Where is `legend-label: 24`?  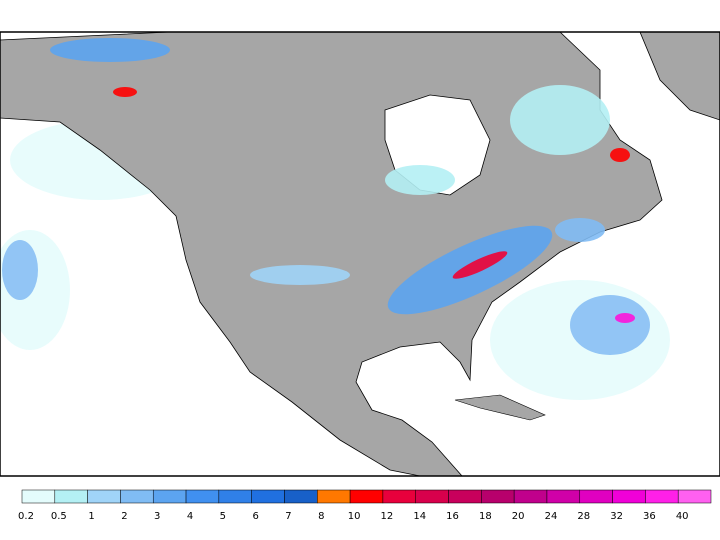
legend-label: 24 is located at coordinates (551, 516).